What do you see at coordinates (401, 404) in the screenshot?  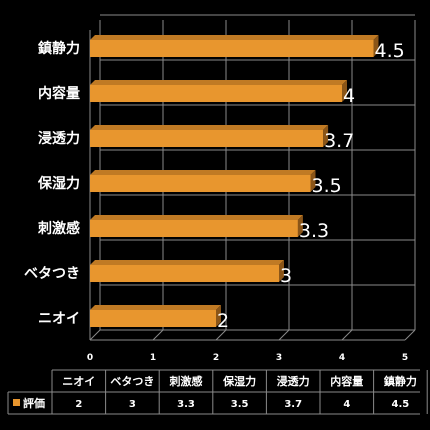 I see `table-value-cell: 4.5` at bounding box center [401, 404].